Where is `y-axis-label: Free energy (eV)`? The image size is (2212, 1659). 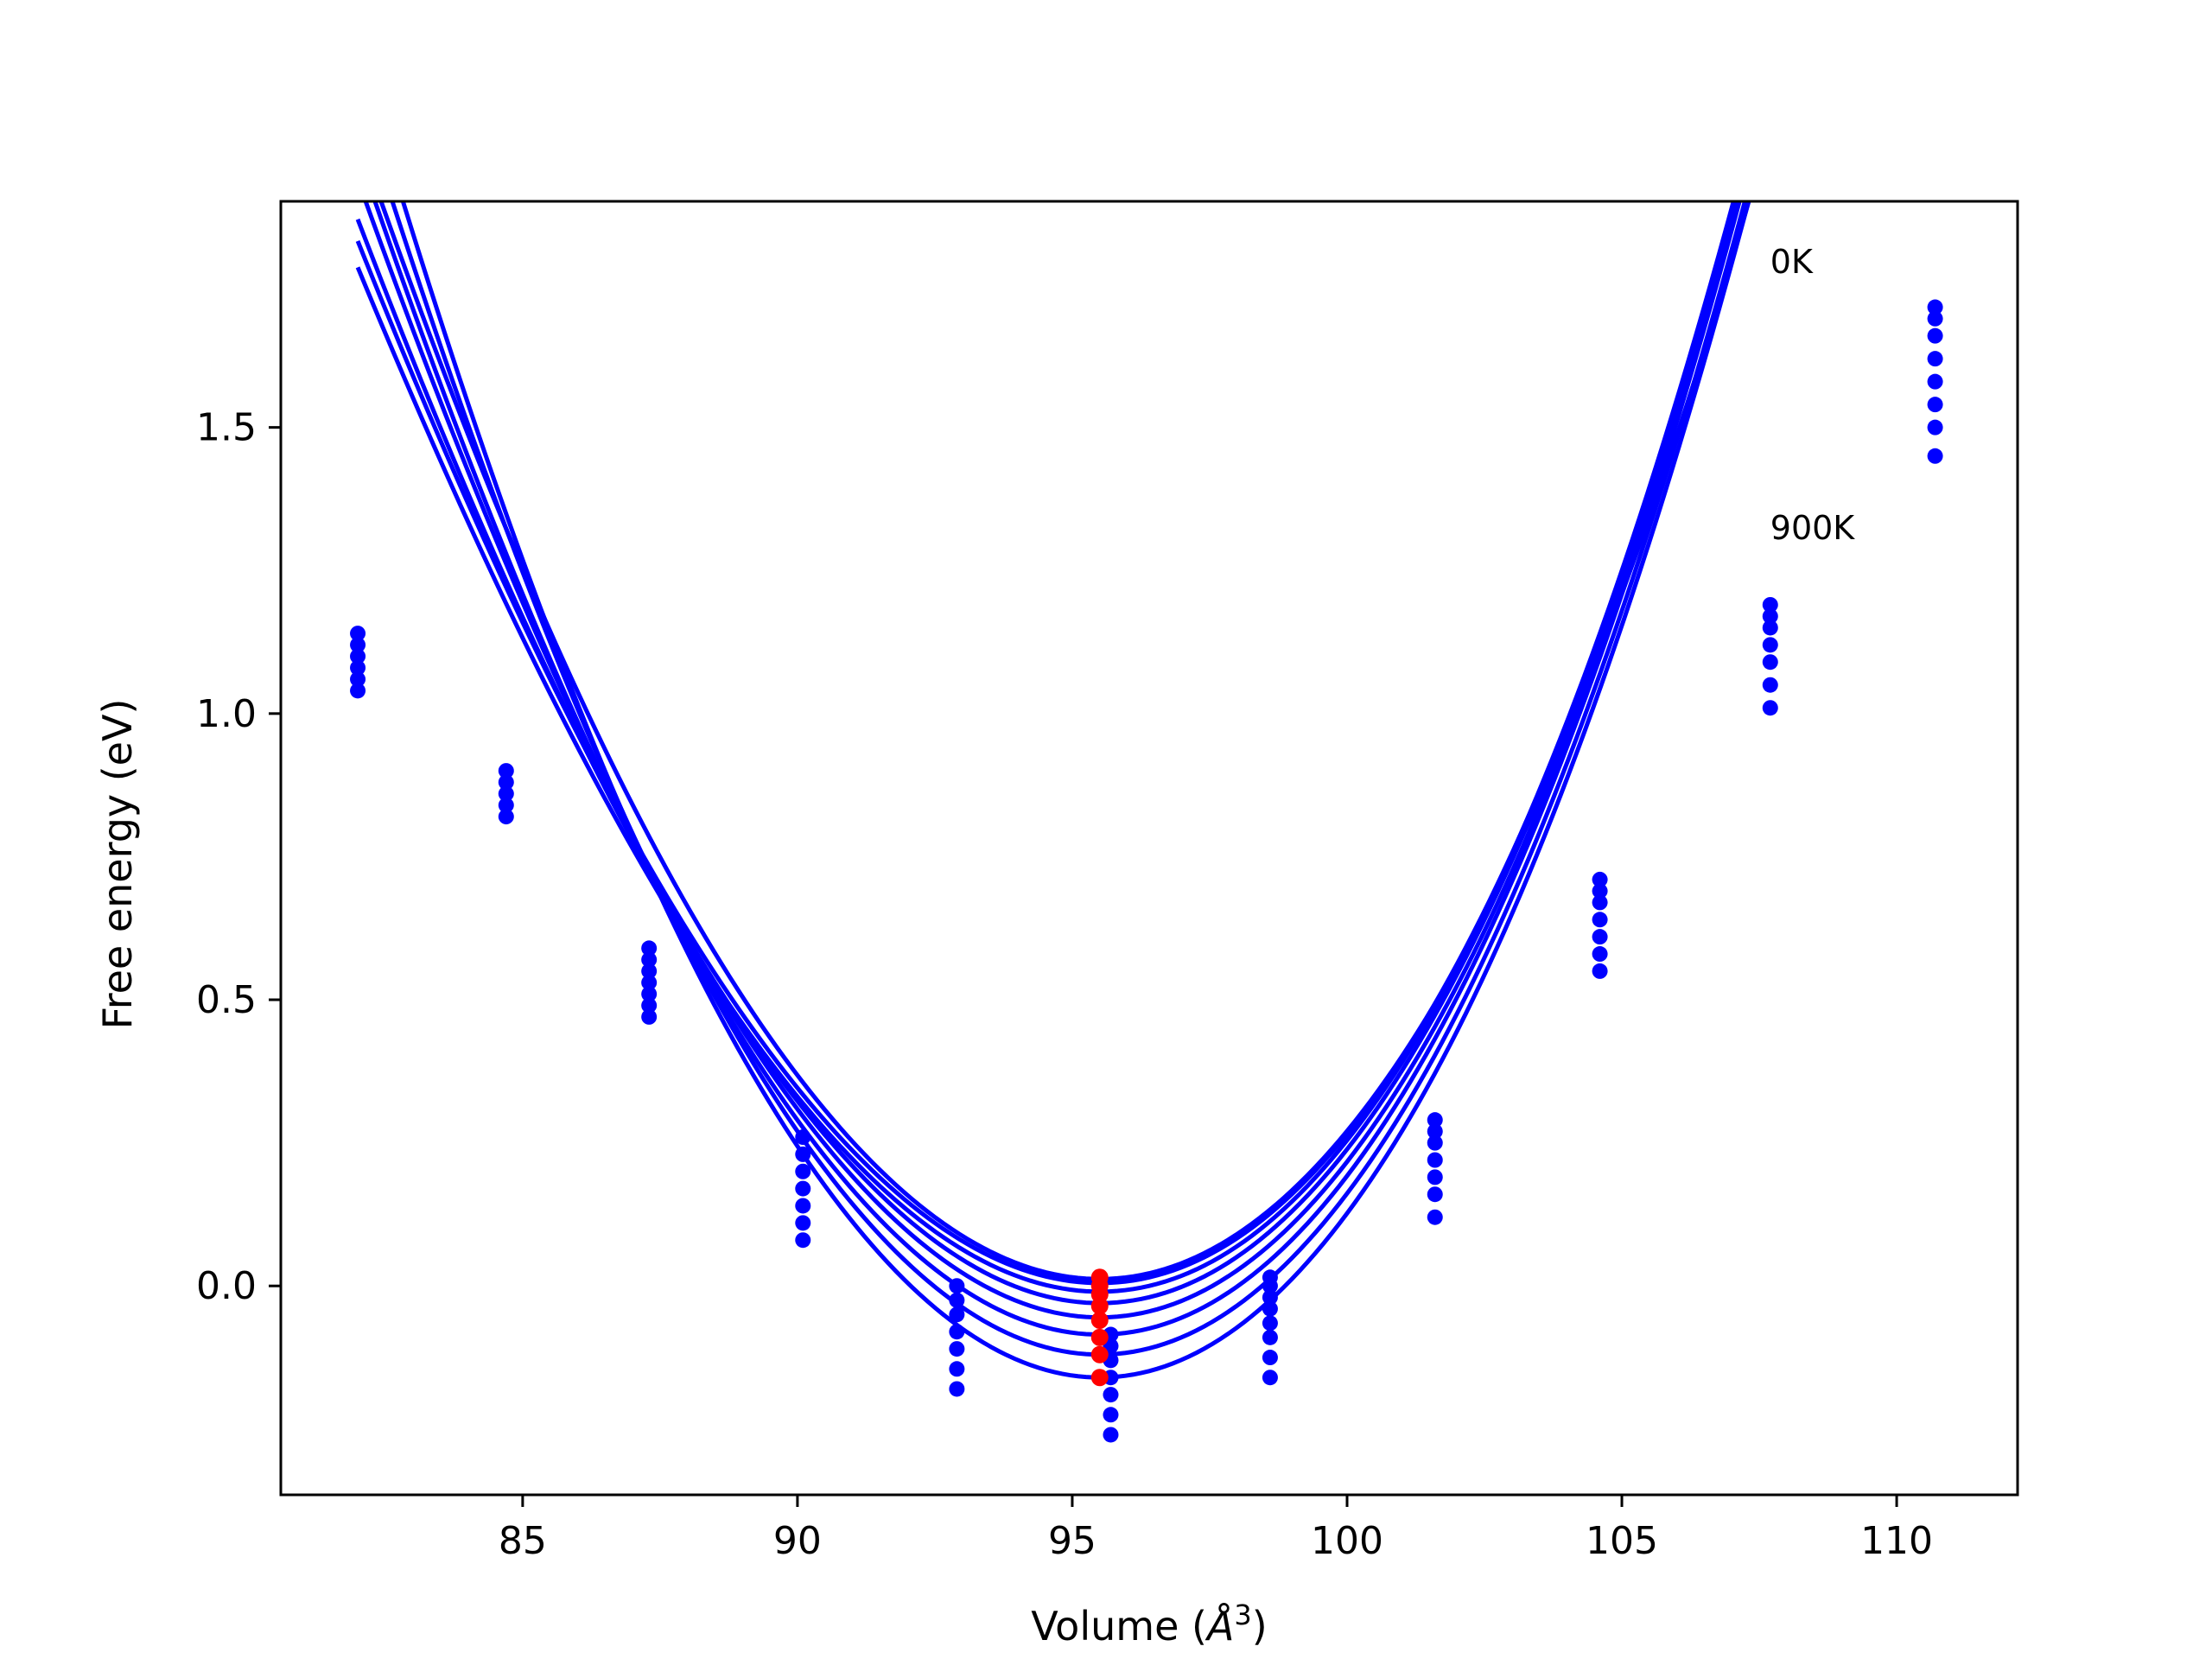
y-axis-label: Free energy (eV) is located at coordinates (117, 864).